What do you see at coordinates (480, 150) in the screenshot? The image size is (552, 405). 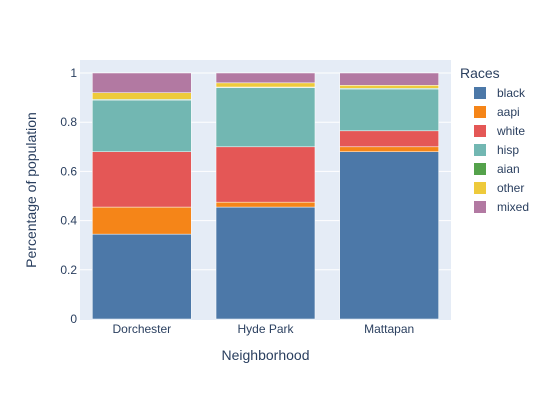 I see `legend-swatch-hisp` at bounding box center [480, 150].